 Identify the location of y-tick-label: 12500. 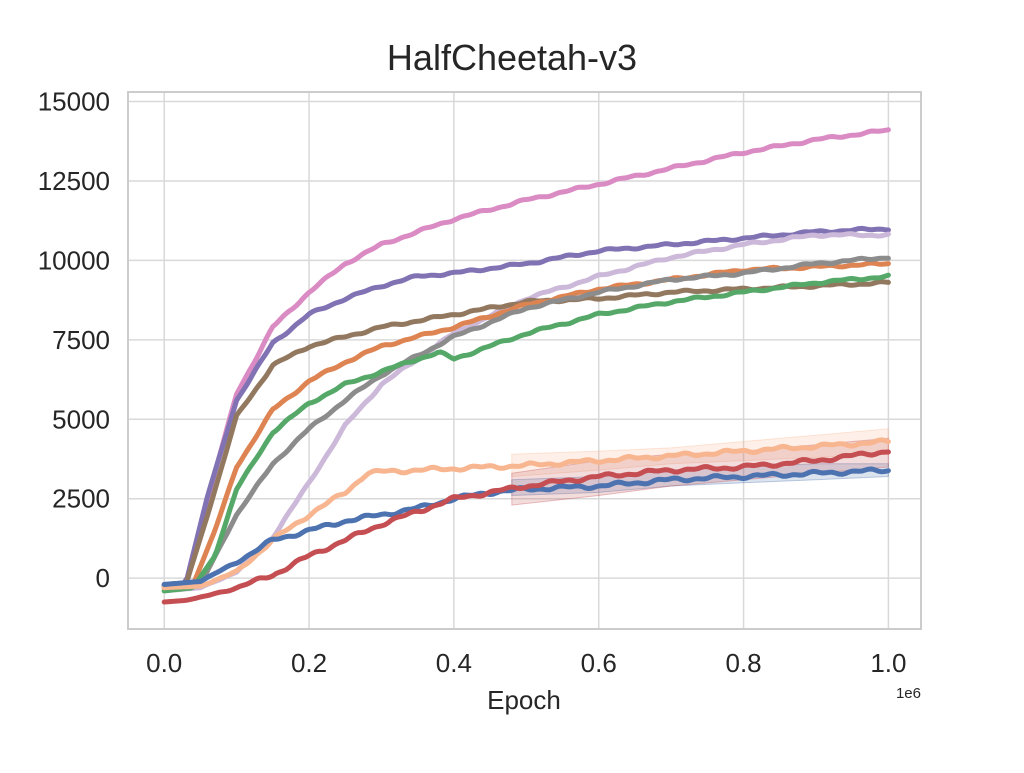
(74, 181).